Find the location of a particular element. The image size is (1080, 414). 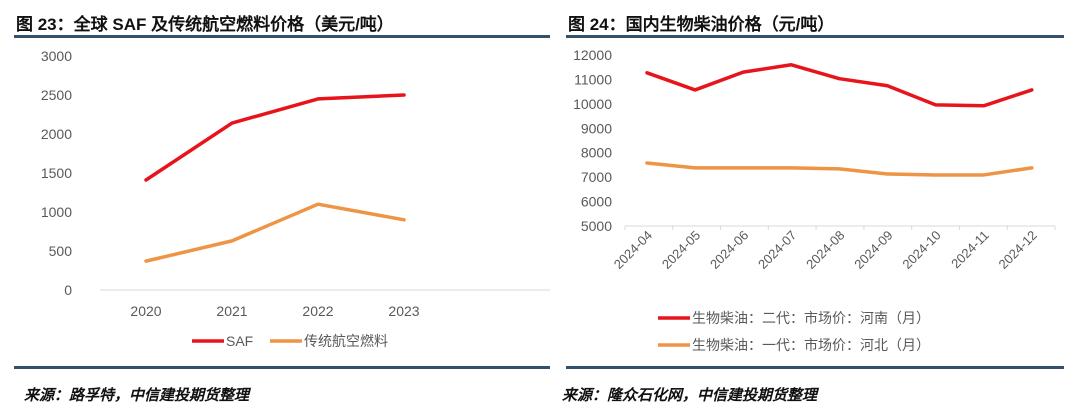

bottom-divider-right is located at coordinates (815, 367).